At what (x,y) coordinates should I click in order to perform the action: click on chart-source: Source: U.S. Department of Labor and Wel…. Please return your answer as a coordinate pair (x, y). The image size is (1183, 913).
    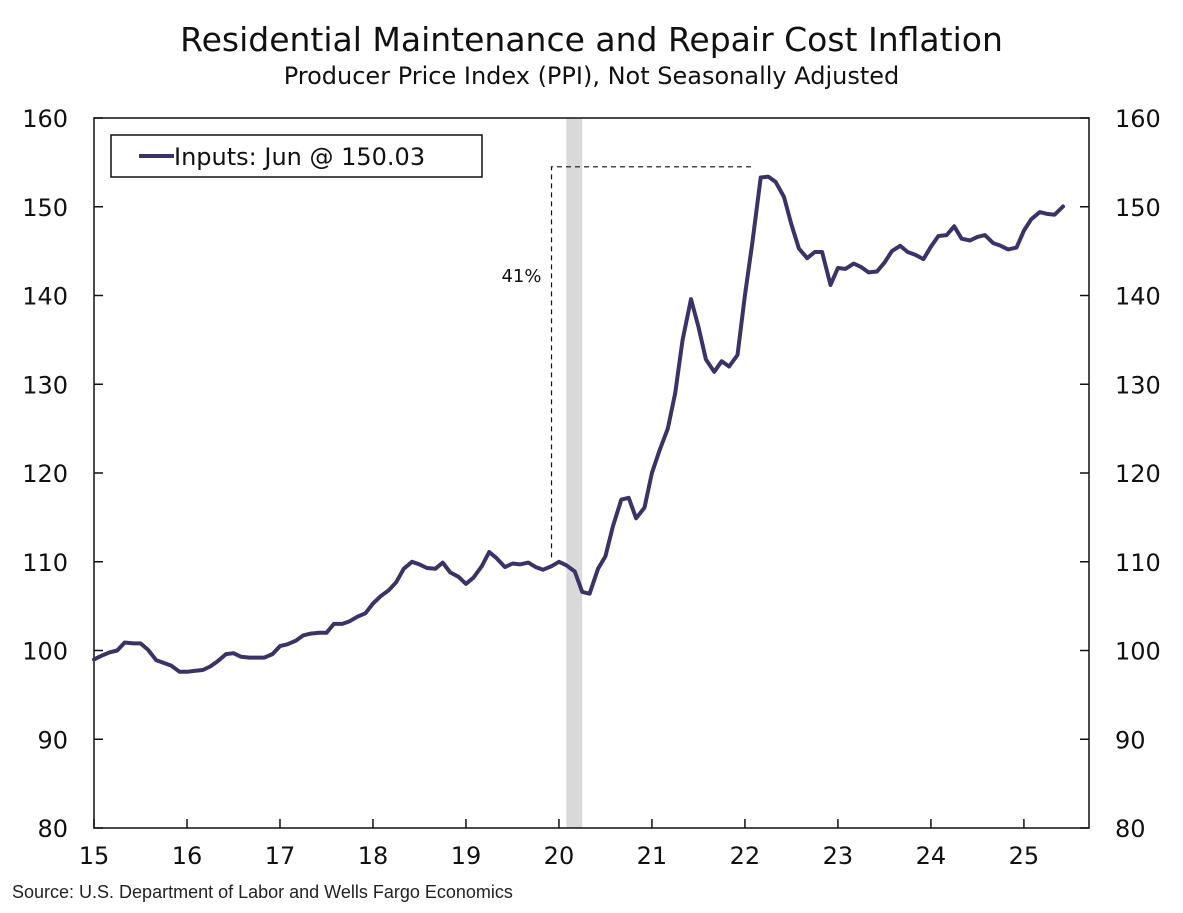
    Looking at the image, I should click on (262, 892).